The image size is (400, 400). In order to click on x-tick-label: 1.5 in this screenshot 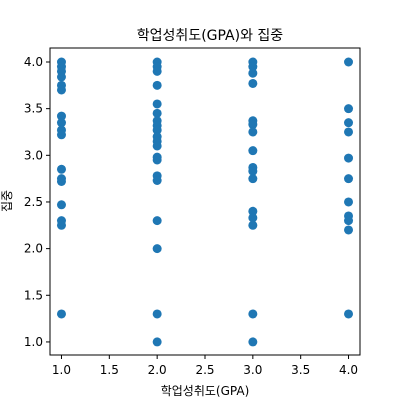, I will do `click(109, 370)`.